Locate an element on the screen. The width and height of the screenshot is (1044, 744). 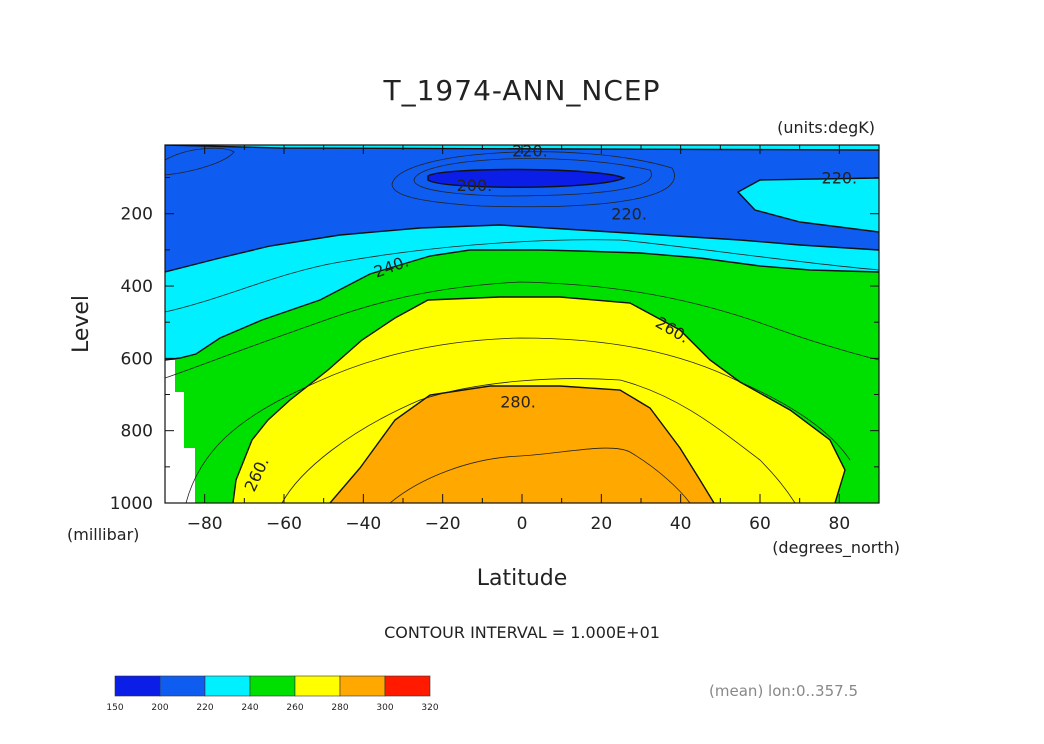
colorbar: 150 200 220 240 260 280 300 320 is located at coordinates (272, 694).